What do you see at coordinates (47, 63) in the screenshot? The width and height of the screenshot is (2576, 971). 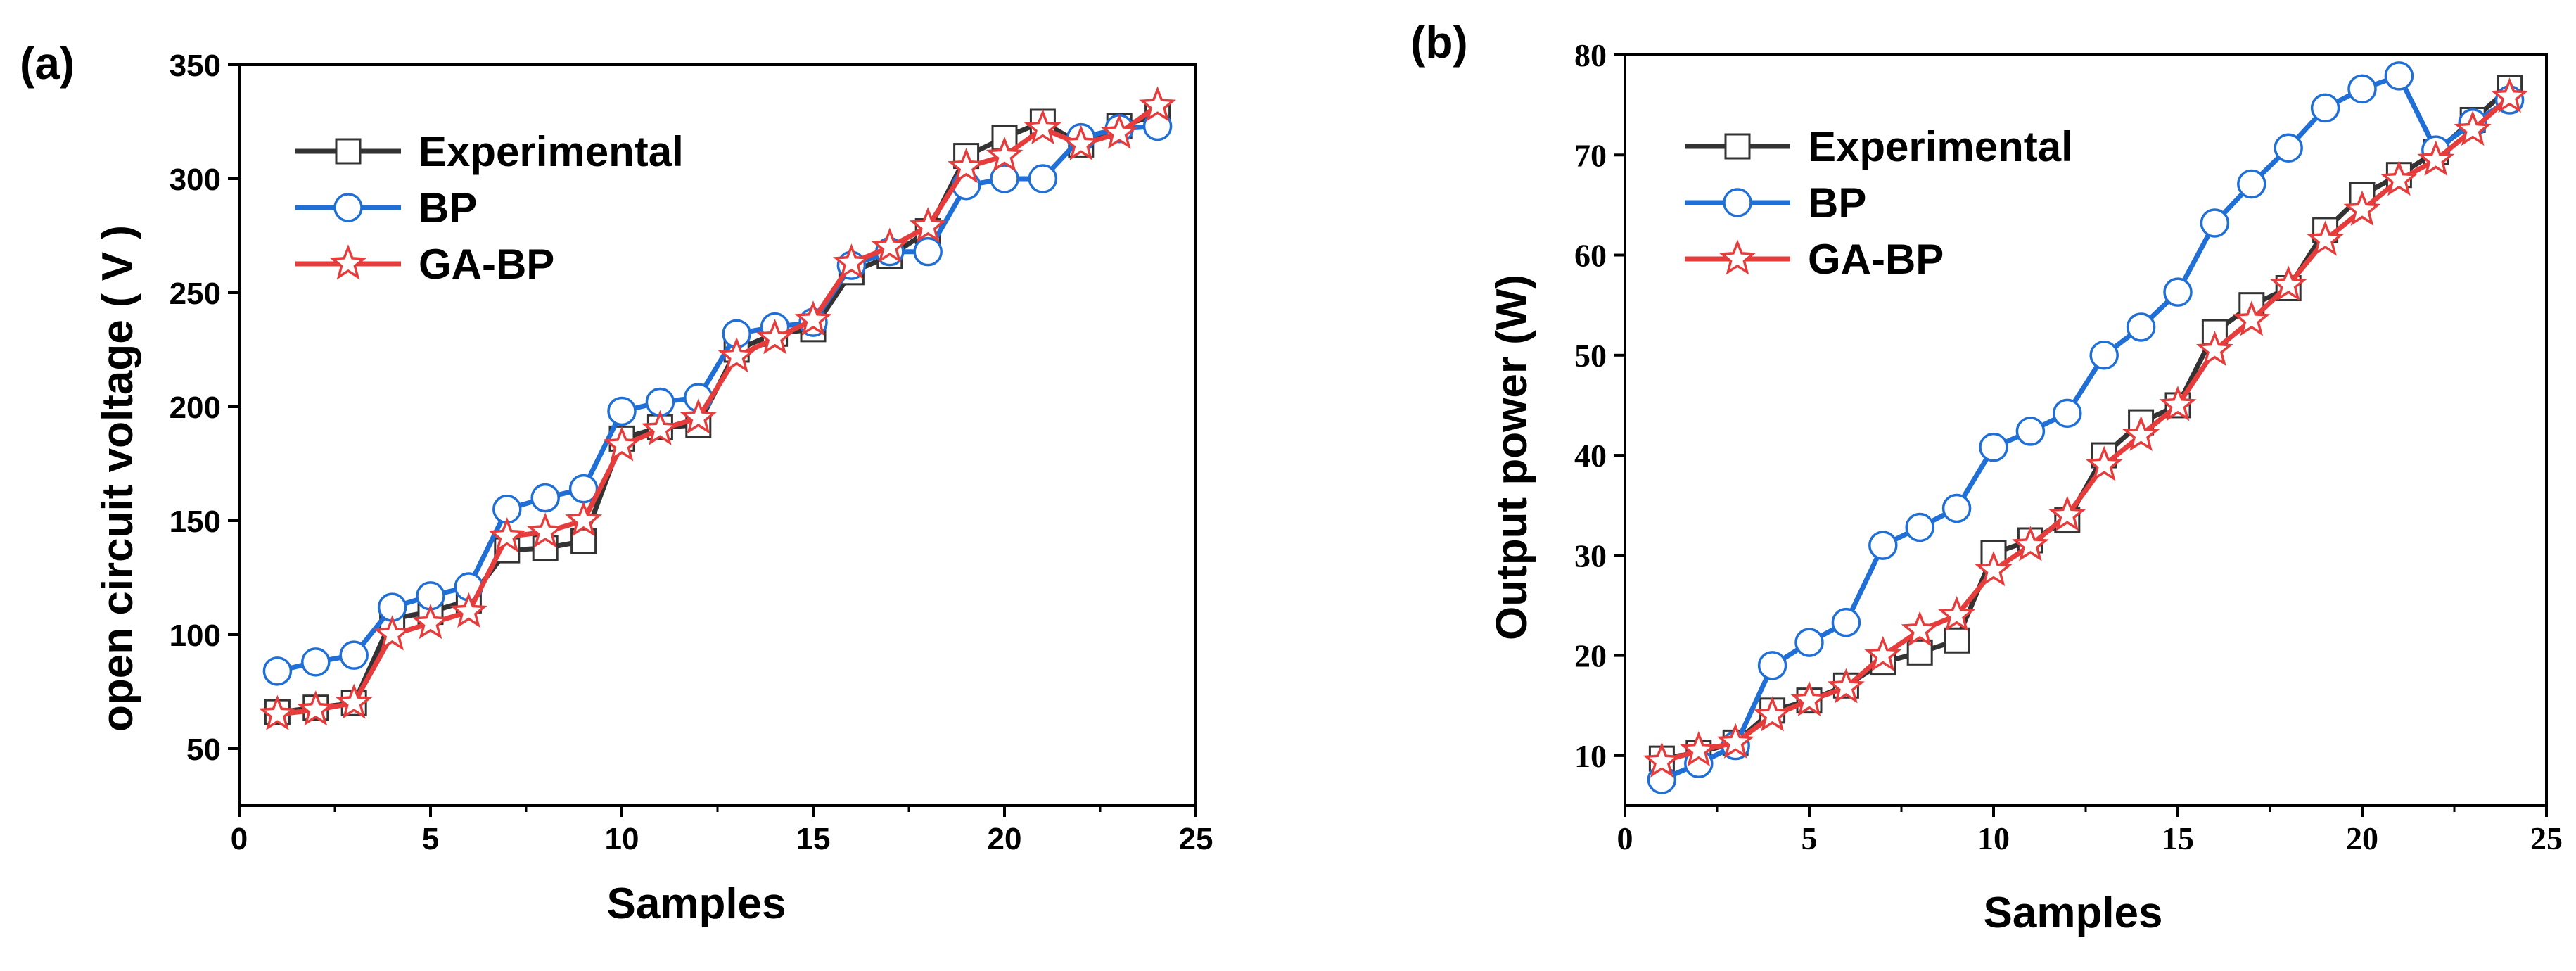 I see `panel-a-label: (a)` at bounding box center [47, 63].